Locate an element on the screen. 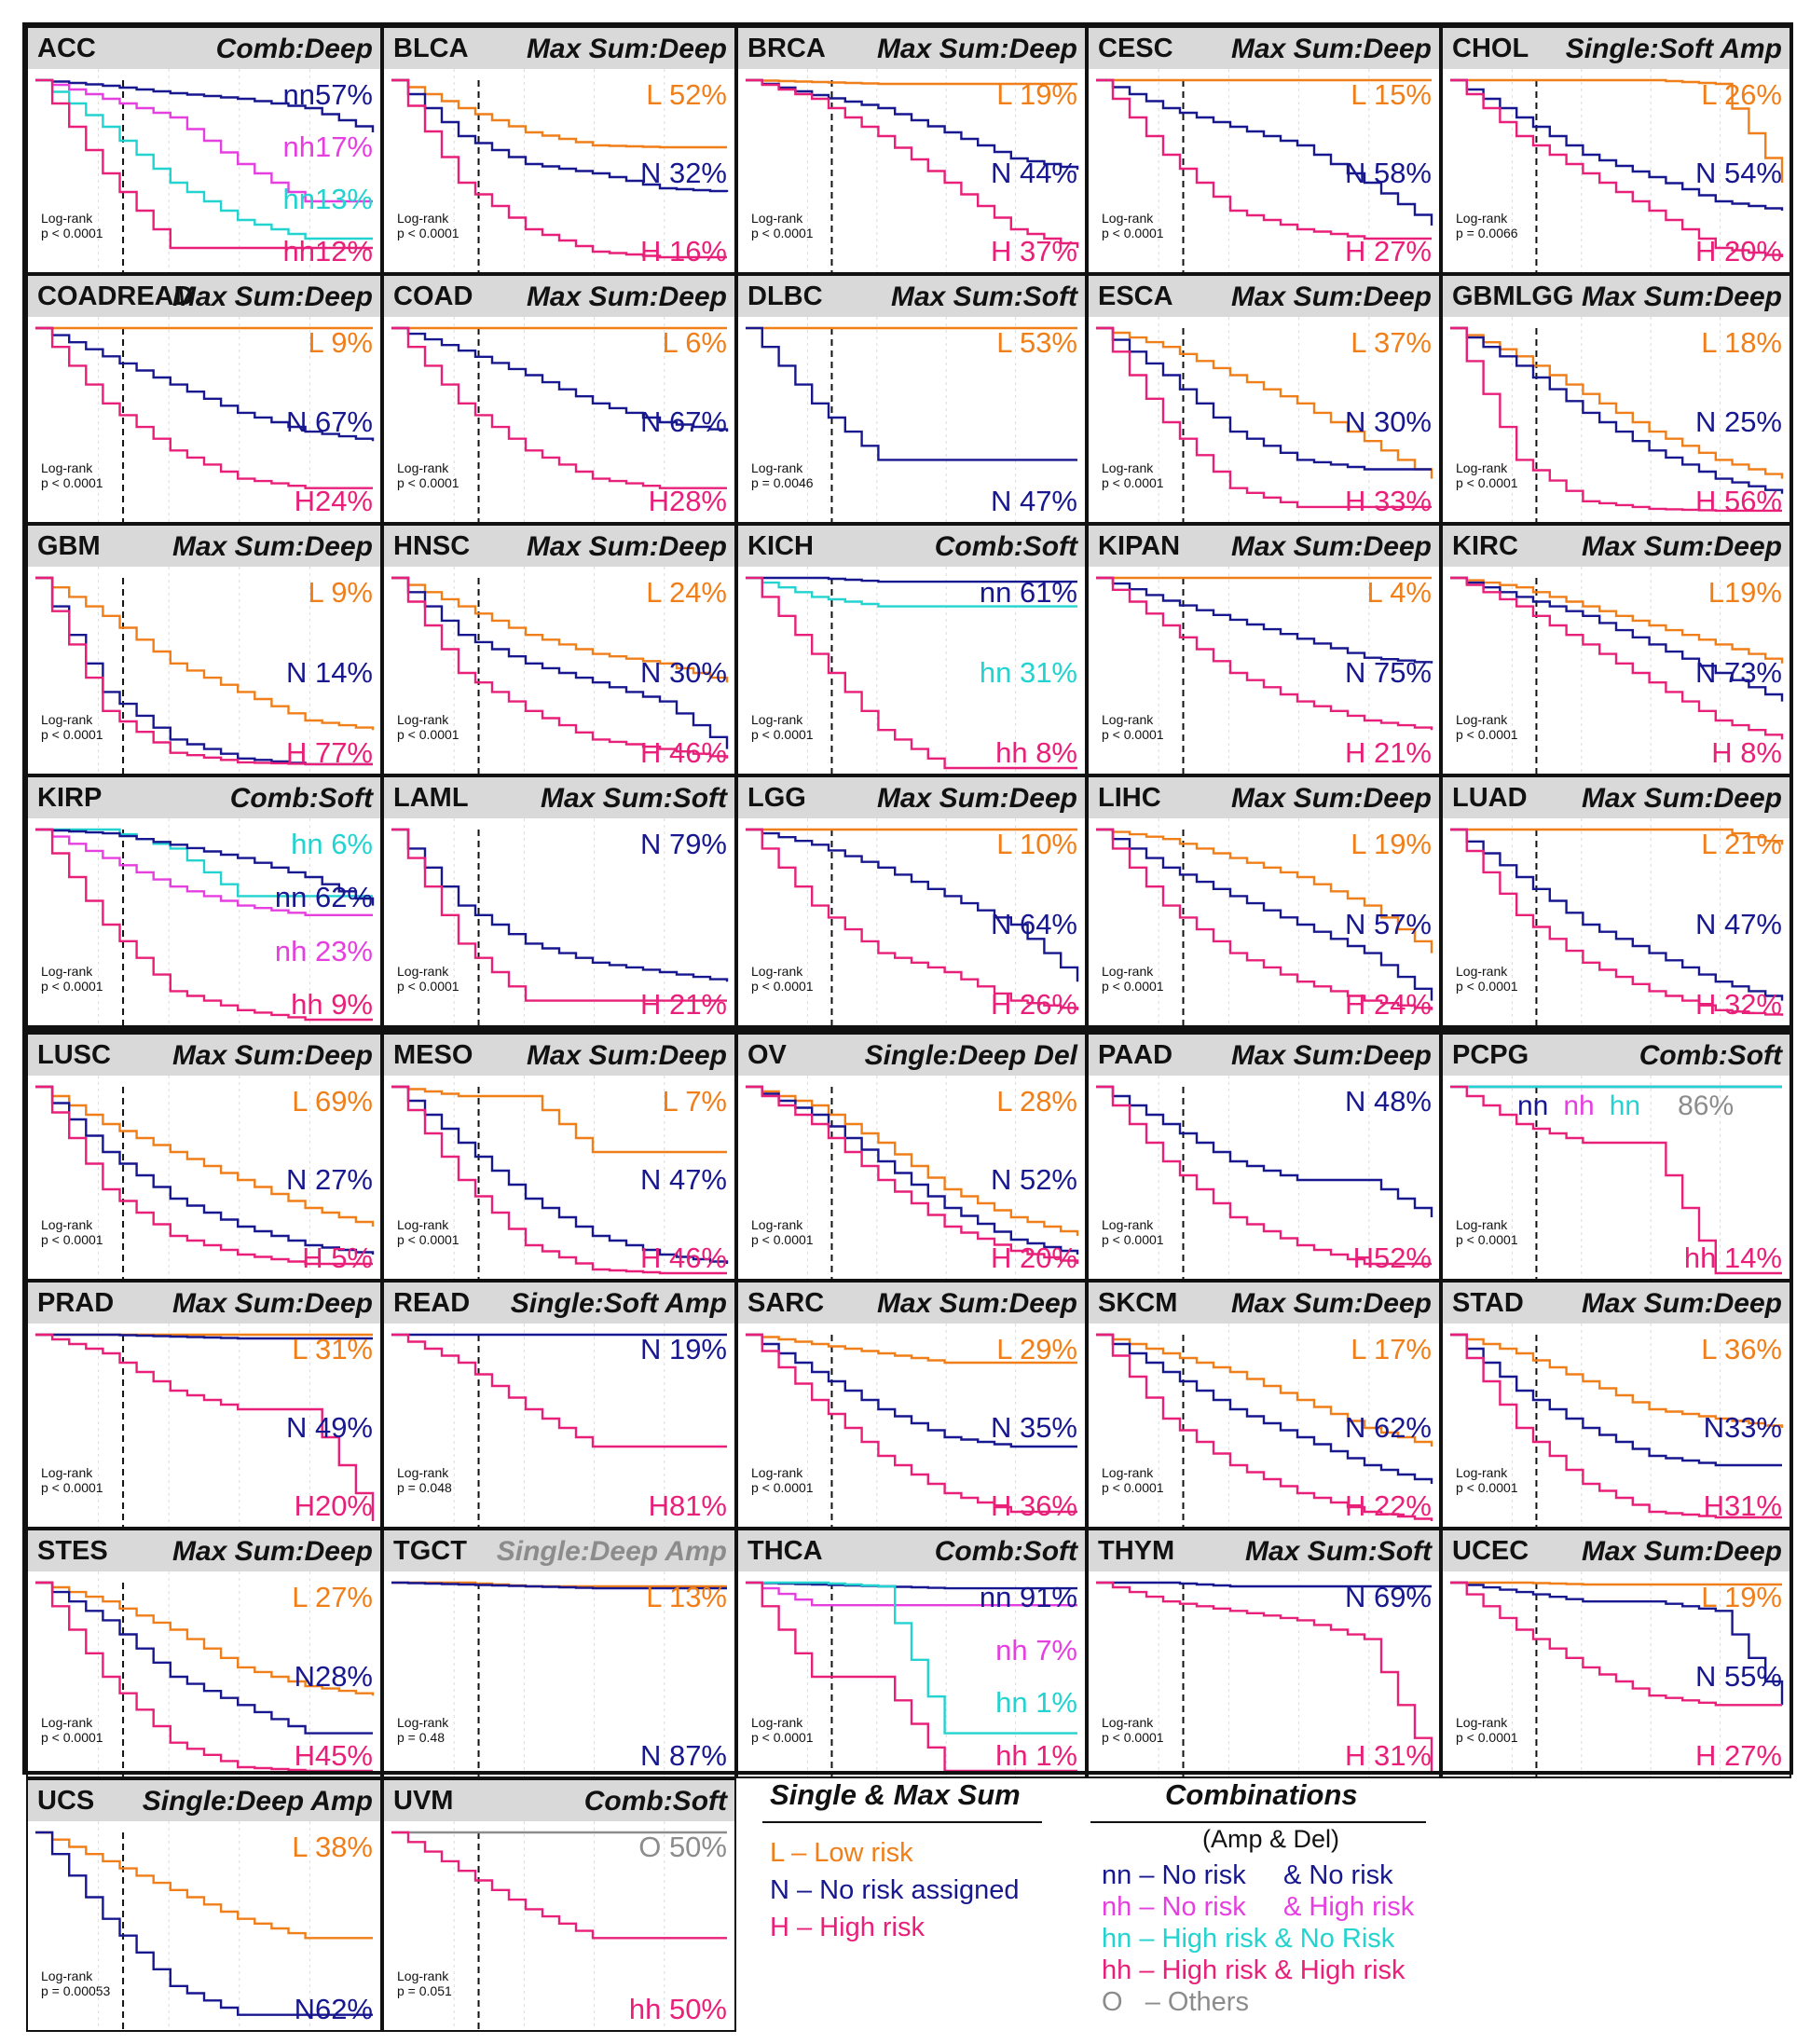  group-percent-label-nn: nn 91% is located at coordinates (1028, 1597).